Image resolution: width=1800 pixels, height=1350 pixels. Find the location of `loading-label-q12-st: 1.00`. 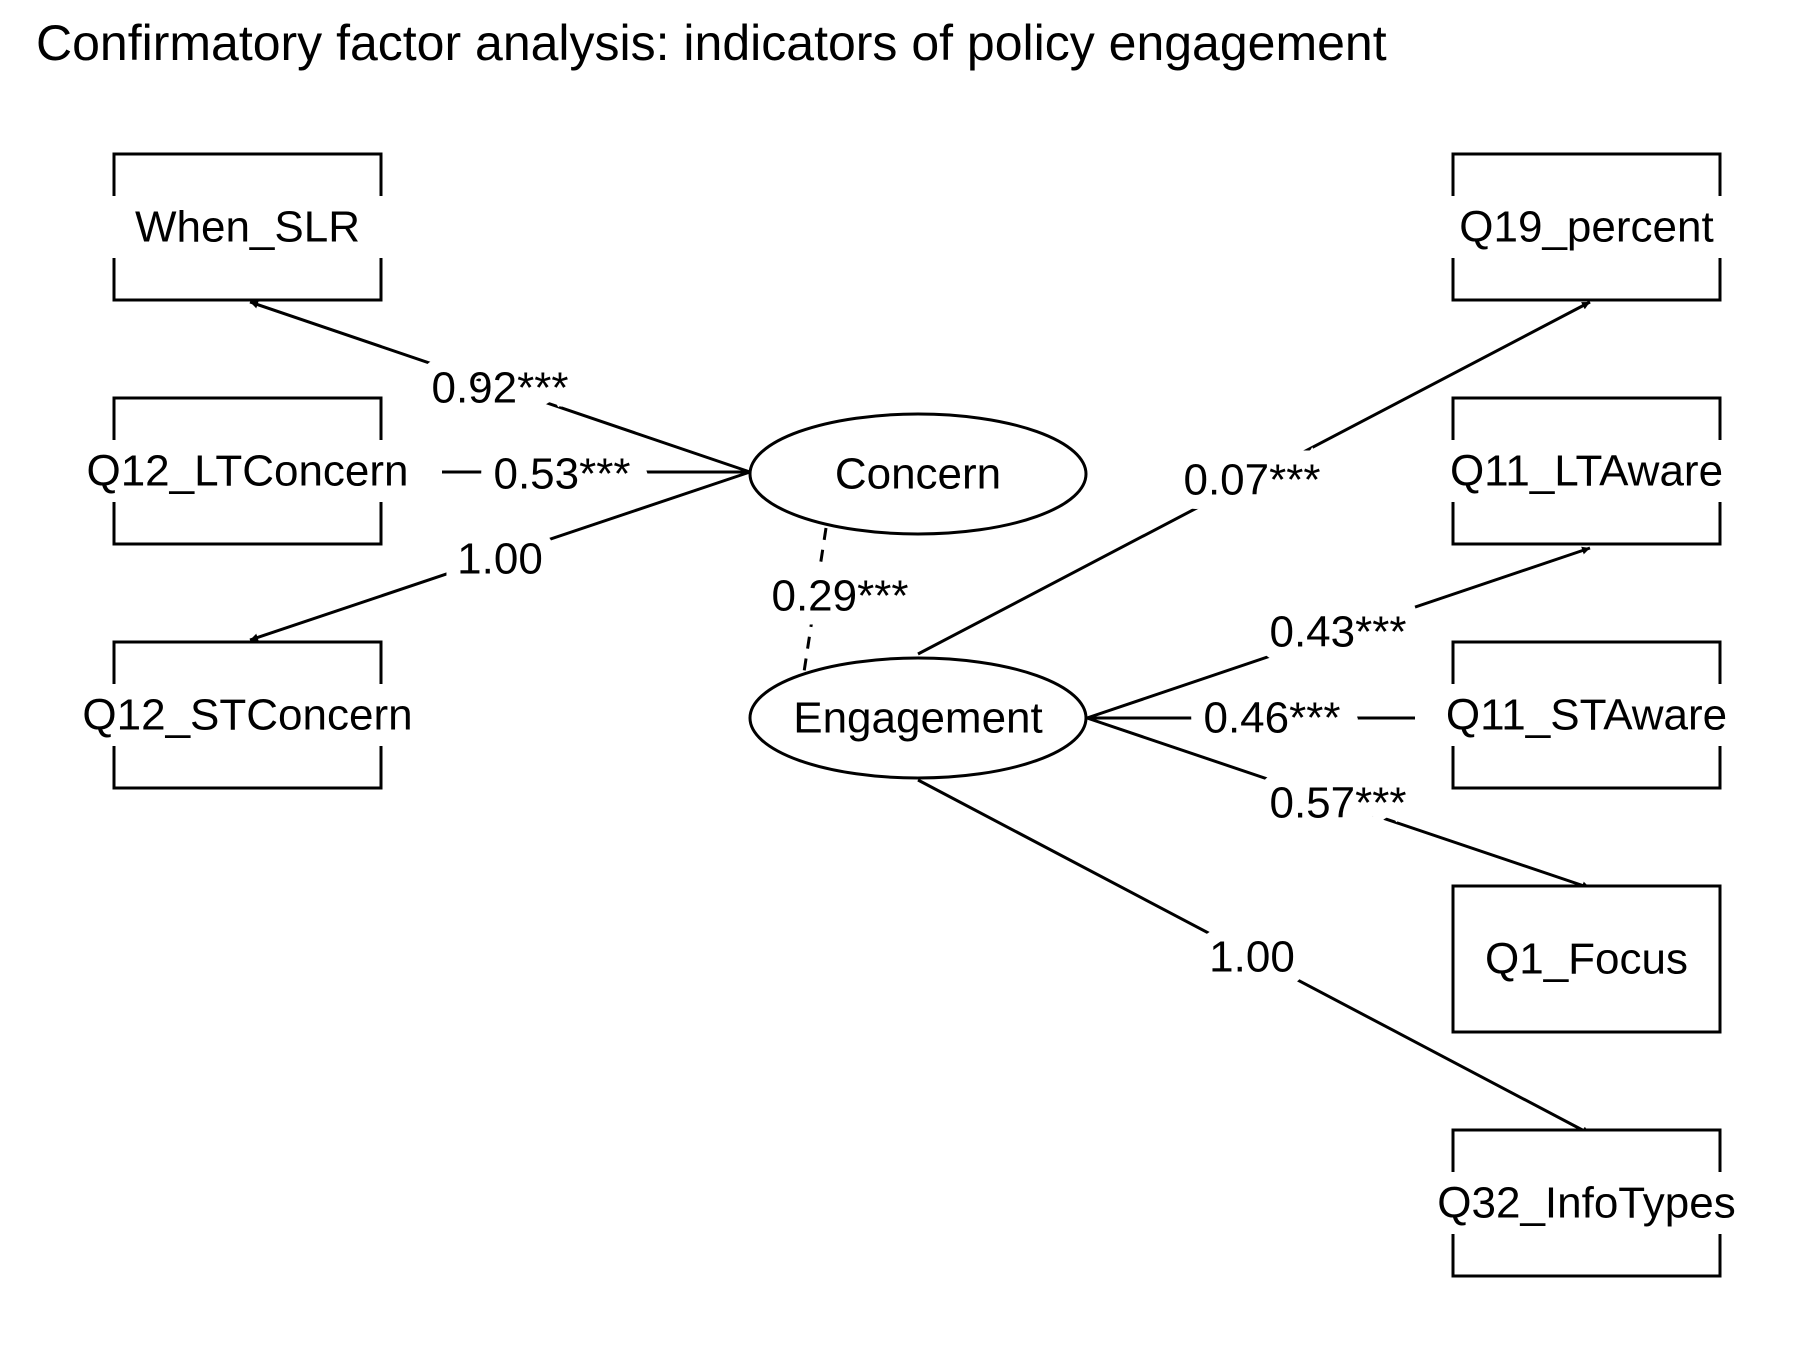

loading-label-q12-st: 1.00 is located at coordinates (500, 559).